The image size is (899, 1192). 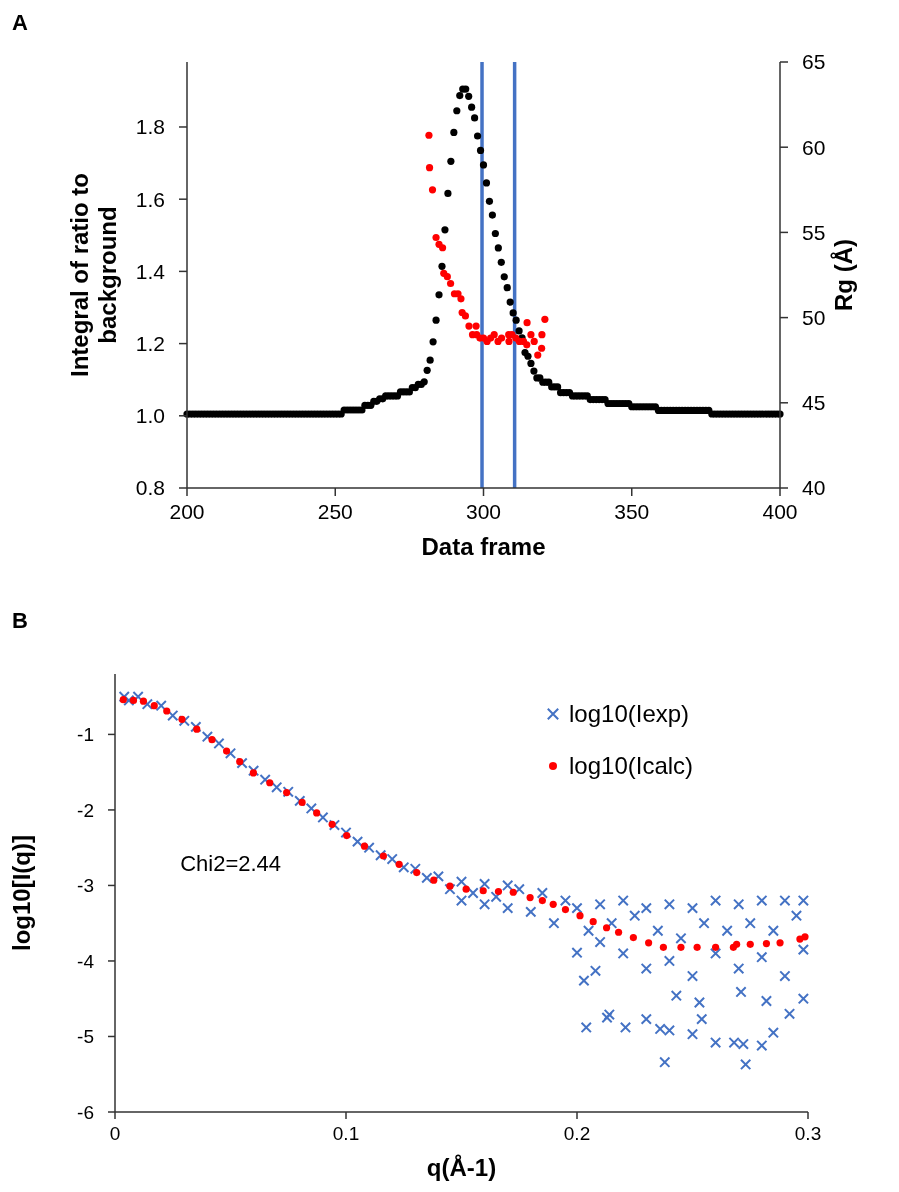 What do you see at coordinates (150, 127) in the screenshot?
I see `y-tick-label: 1.8` at bounding box center [150, 127].